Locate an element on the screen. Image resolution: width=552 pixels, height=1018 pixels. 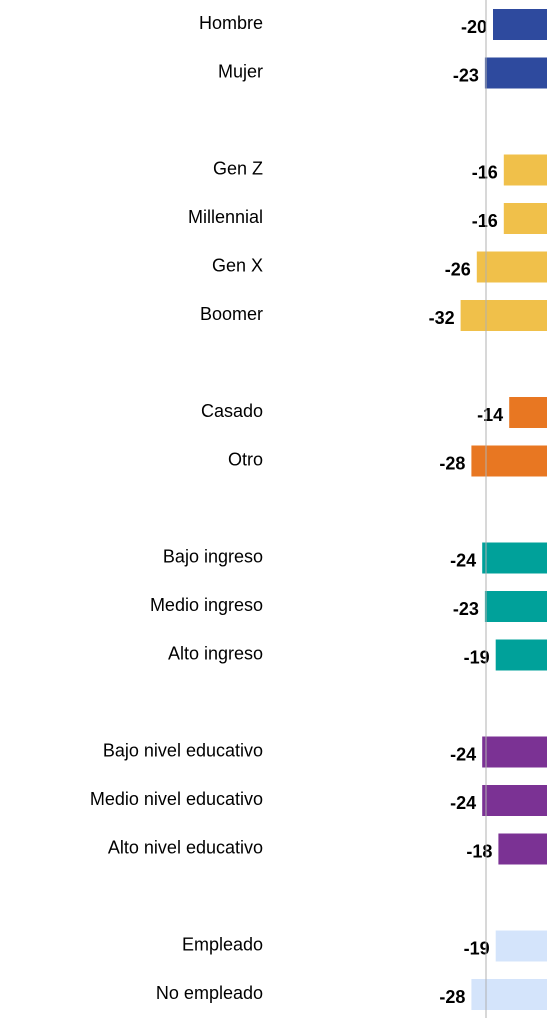
category-label: Casado is located at coordinates (232, 411).